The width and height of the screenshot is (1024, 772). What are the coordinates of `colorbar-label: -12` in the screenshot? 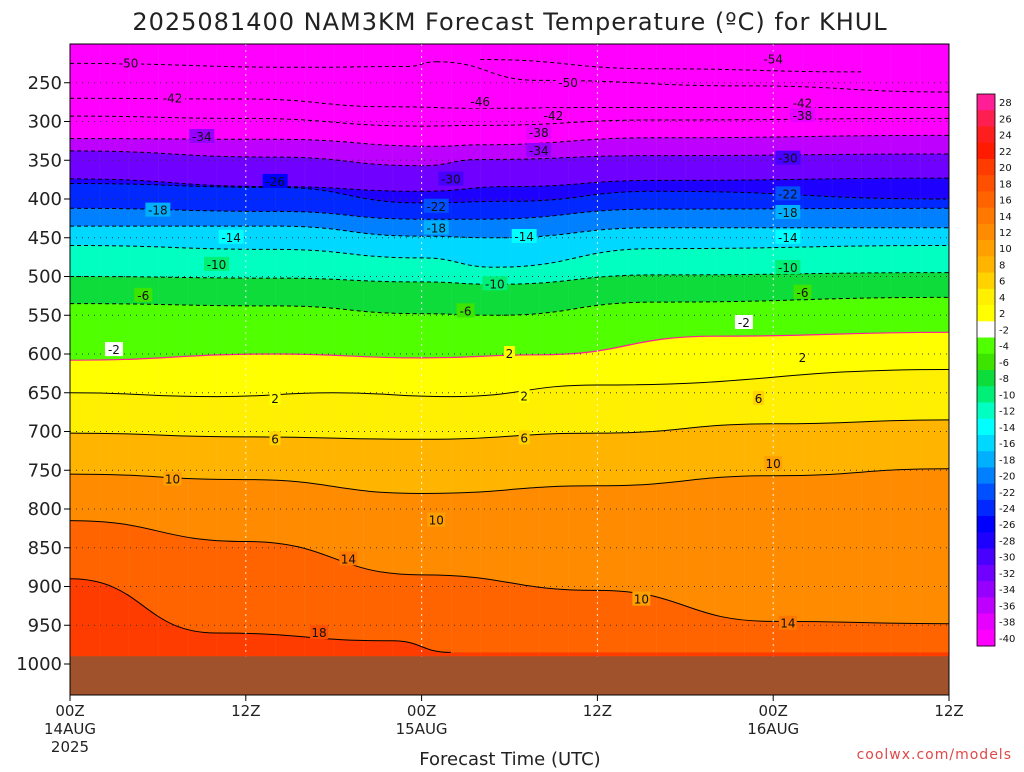 It's located at (1007, 412).